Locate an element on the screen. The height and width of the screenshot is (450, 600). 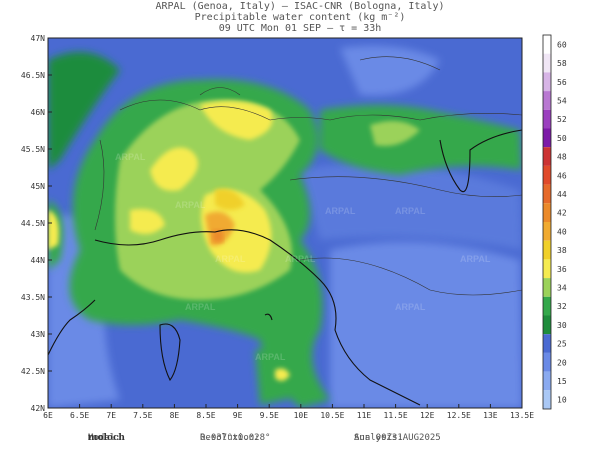
colorbar-label: 54 is located at coordinates (562, 100).